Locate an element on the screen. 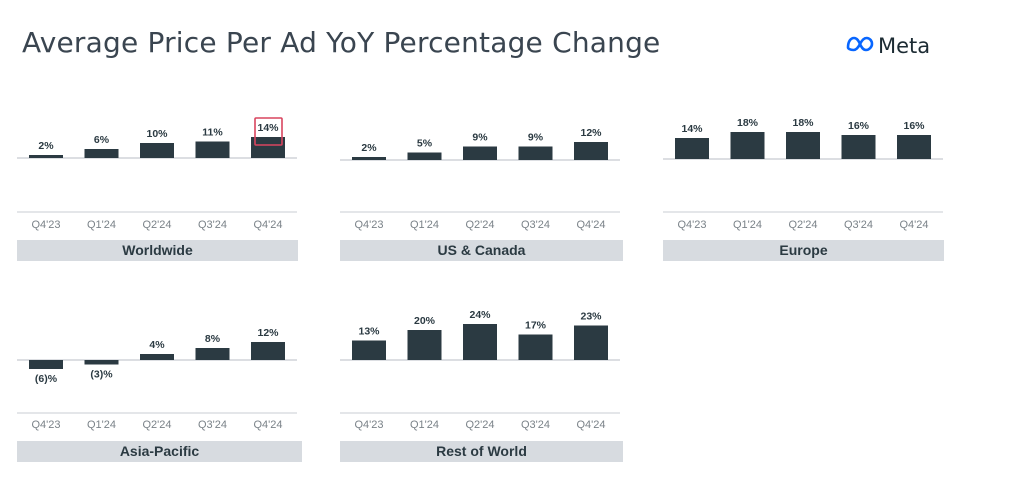 This screenshot has width=1024, height=482. europe-label-band is located at coordinates (803, 250).